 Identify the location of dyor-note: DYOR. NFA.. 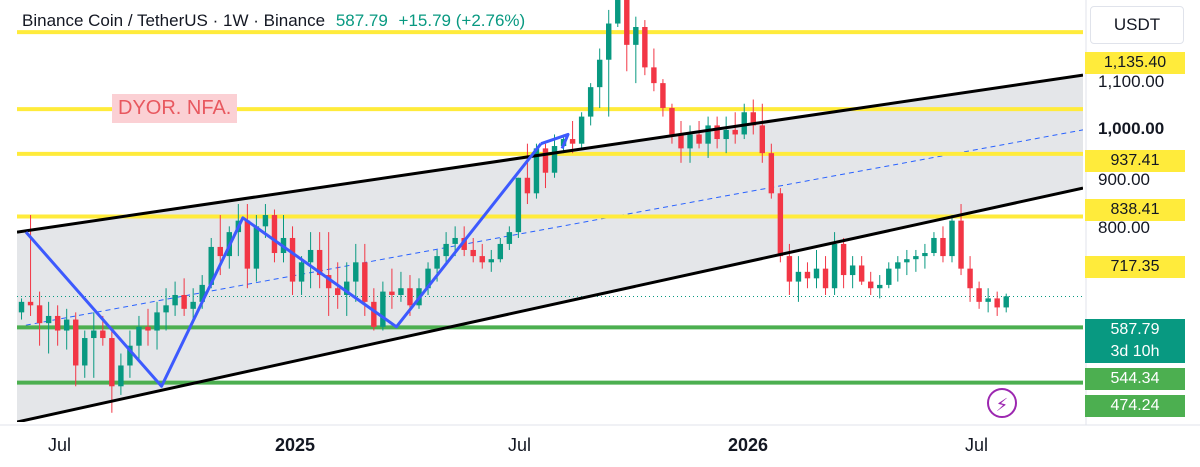
(175, 108).